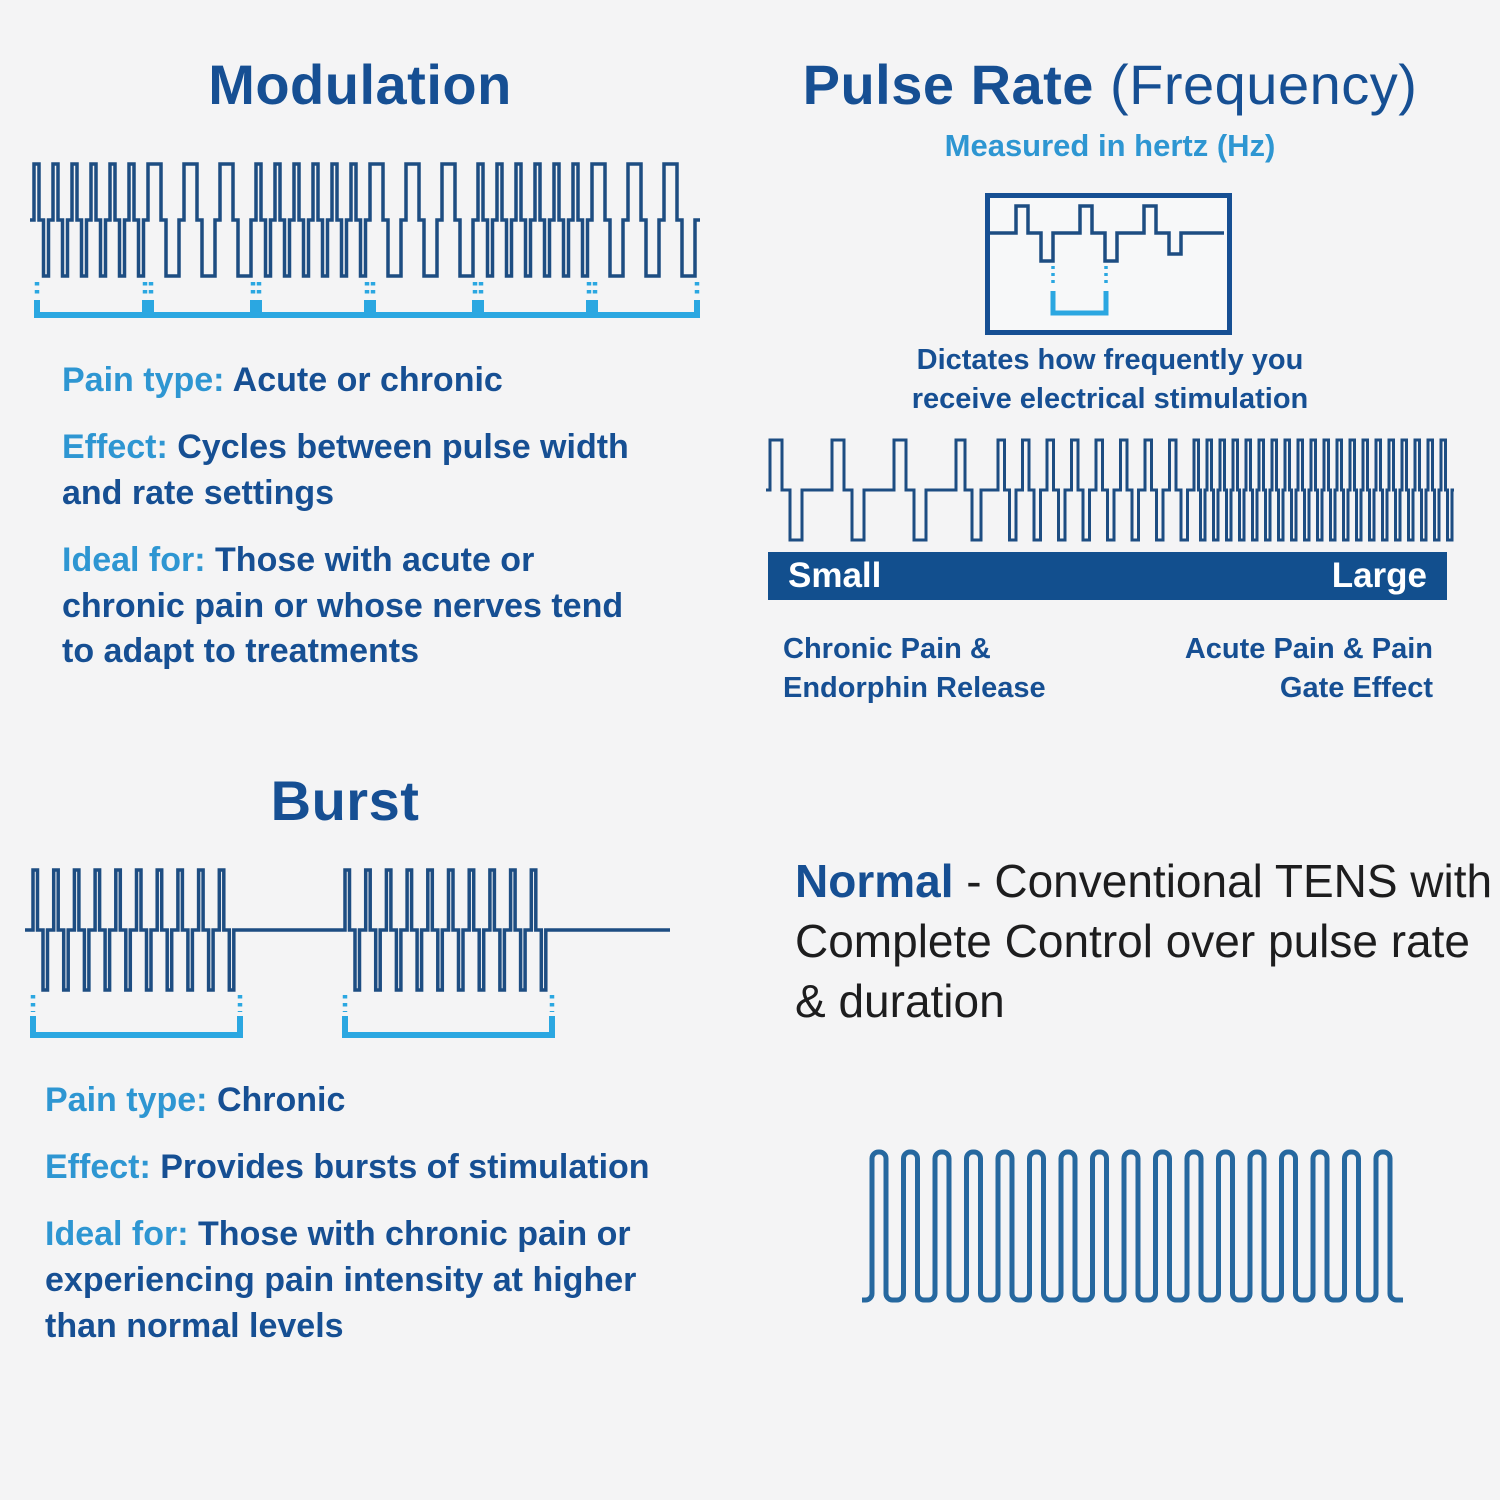 This screenshot has width=1500, height=1500. I want to click on frequency-waveform, so click(1110, 490).